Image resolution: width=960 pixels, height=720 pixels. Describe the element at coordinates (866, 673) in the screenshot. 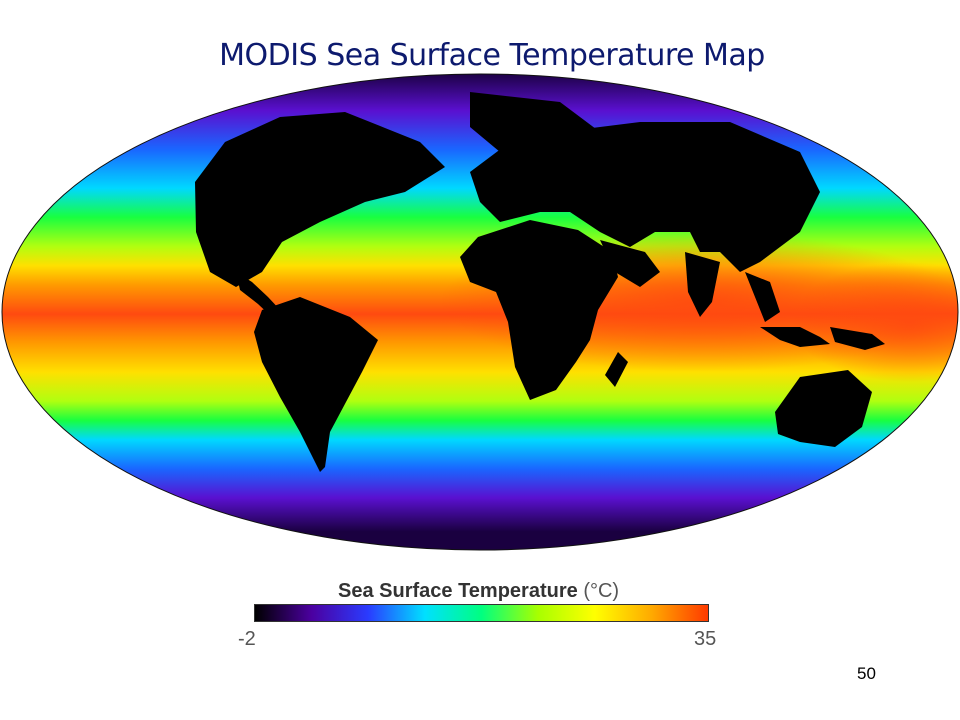

I see `page-number: 50` at that location.